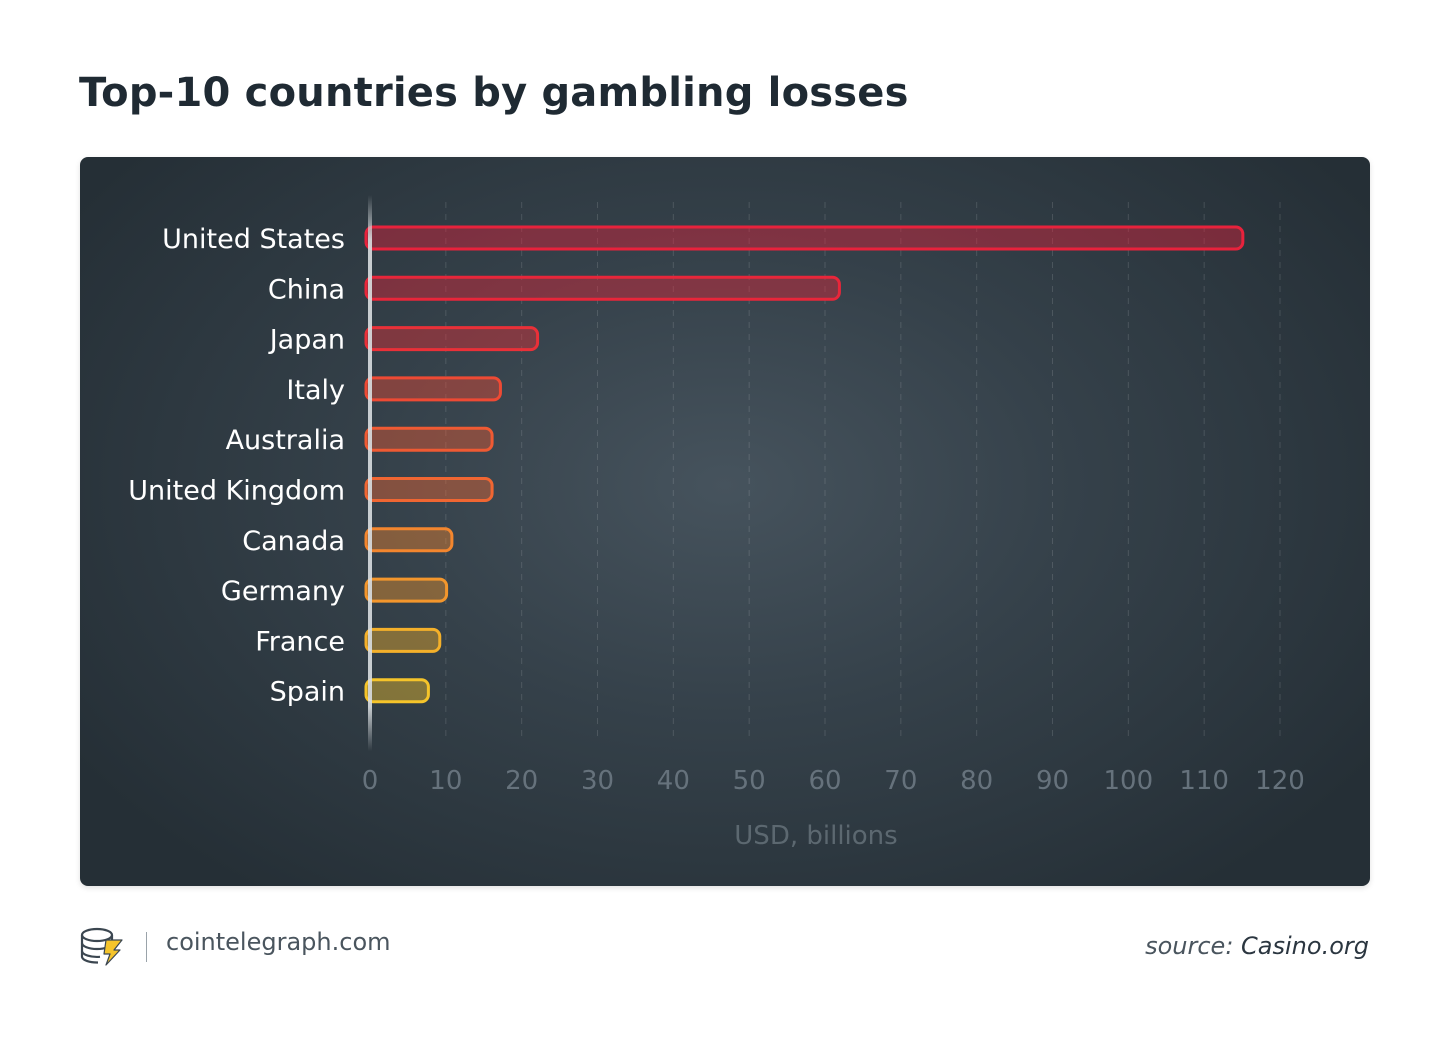  I want to click on footer-source: source: Casino.org, so click(1257, 946).